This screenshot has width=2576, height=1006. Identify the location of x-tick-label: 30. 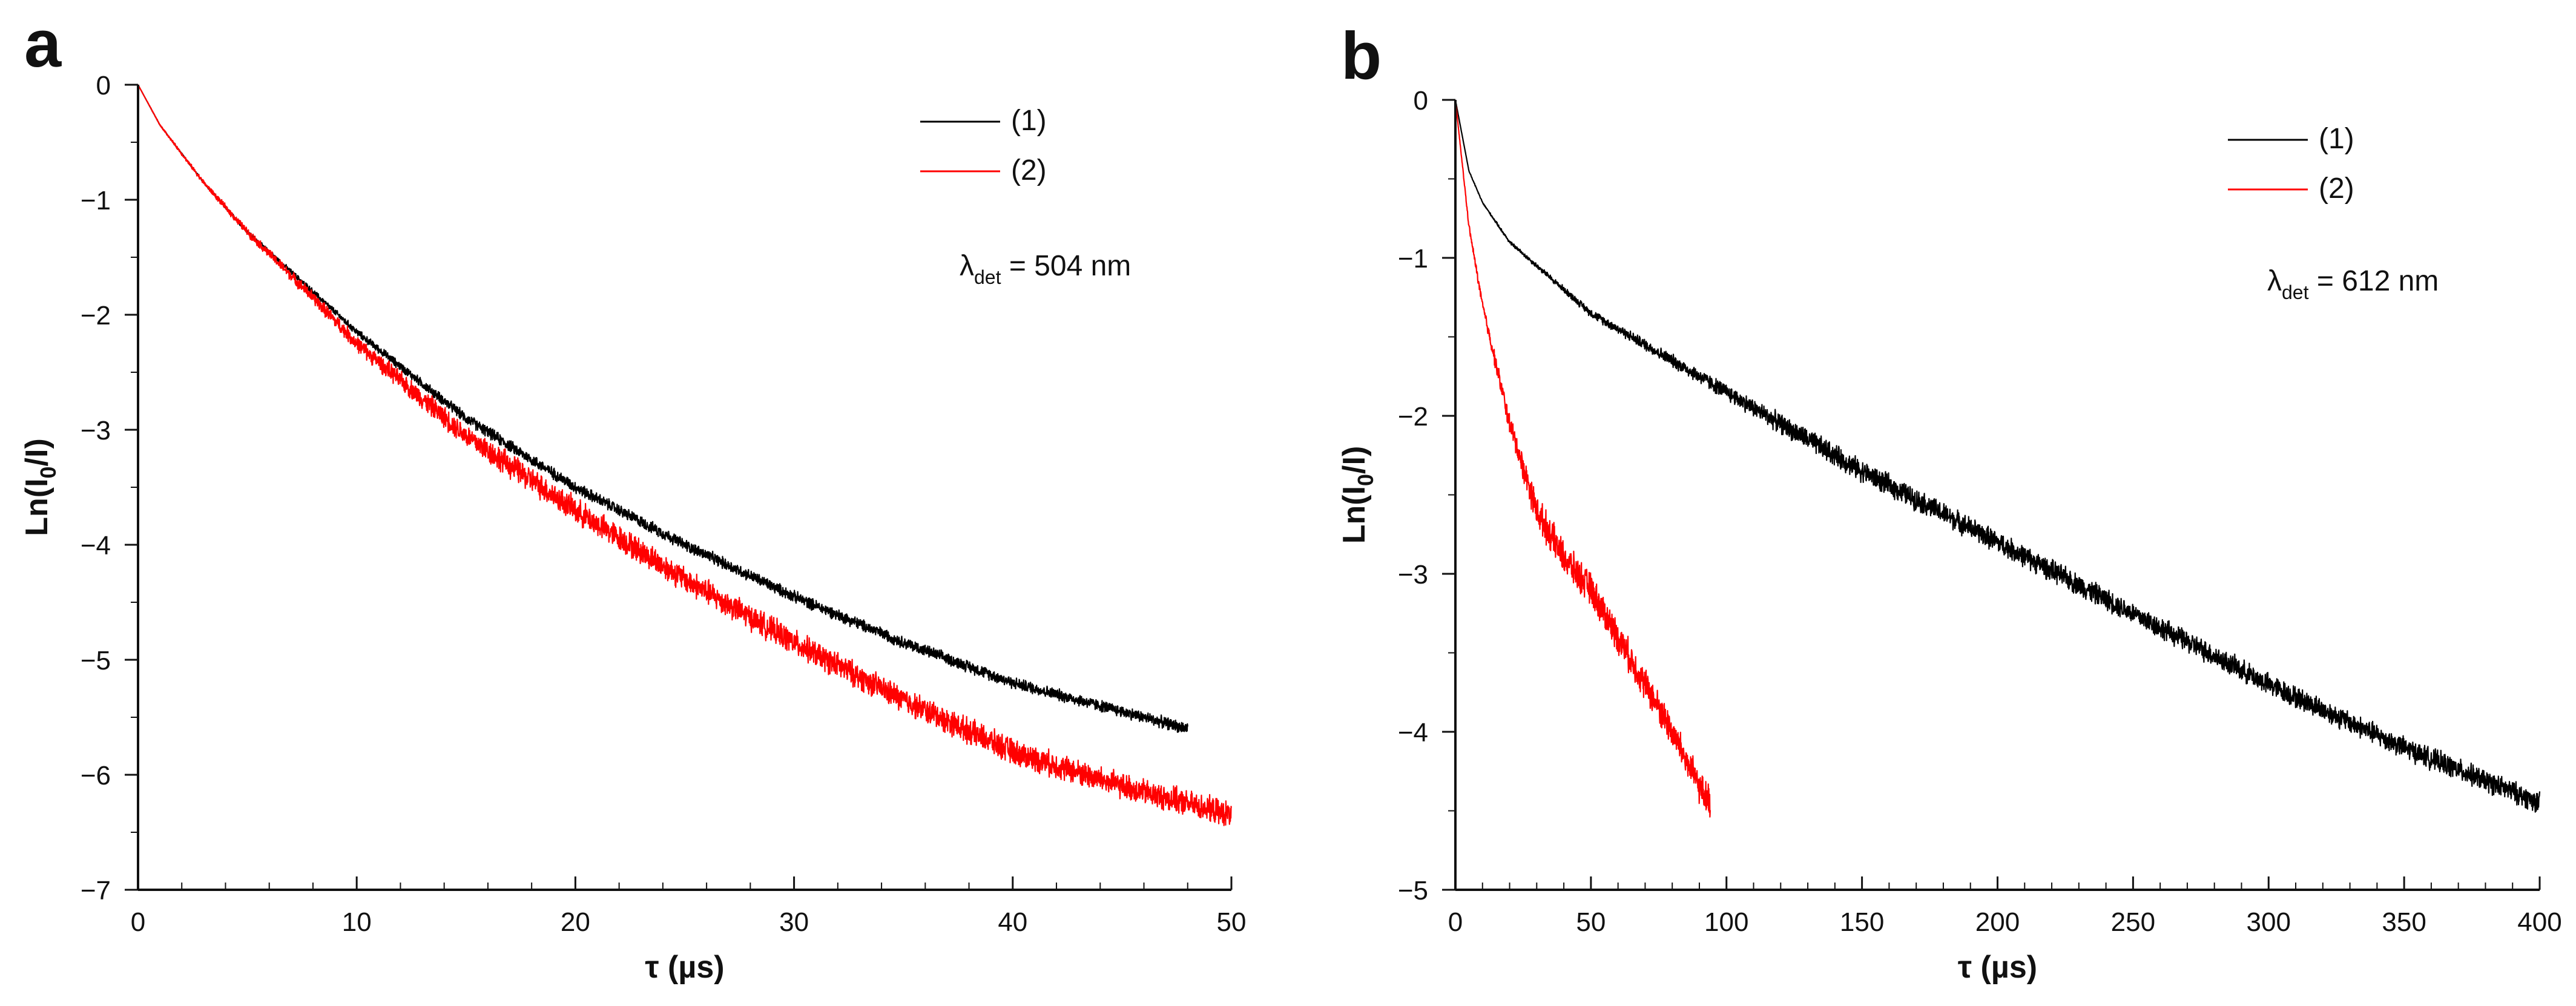
(794, 922).